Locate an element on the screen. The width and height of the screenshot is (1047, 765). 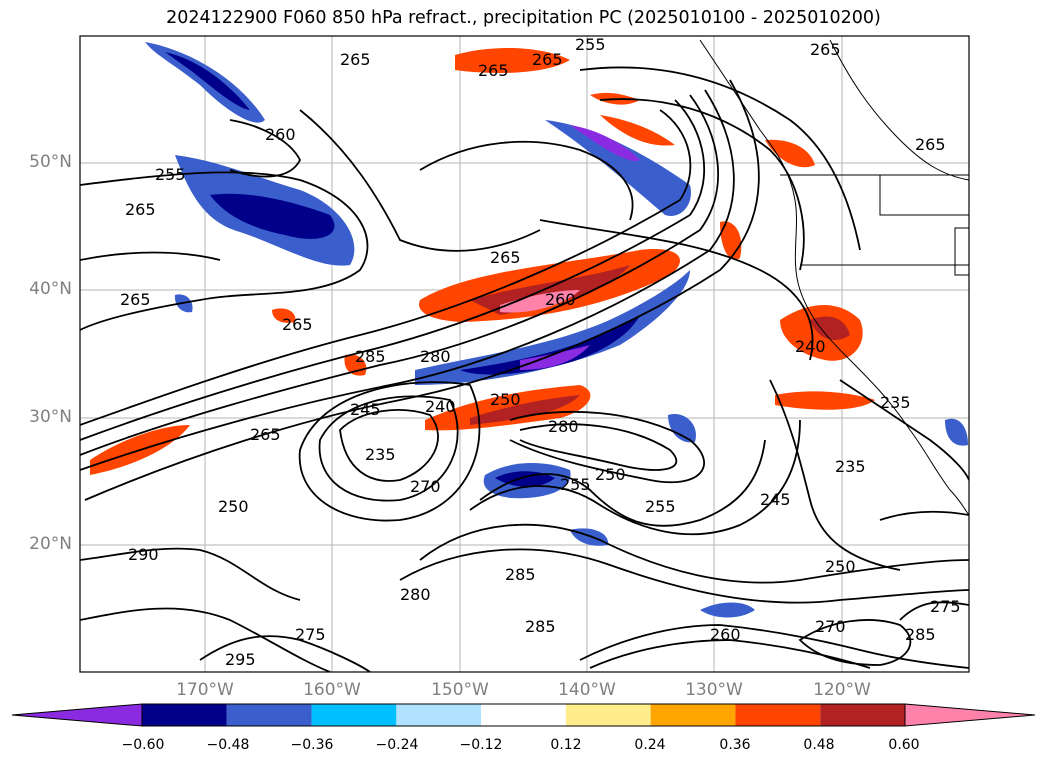
lat-label: 20°N is located at coordinates (50, 544).